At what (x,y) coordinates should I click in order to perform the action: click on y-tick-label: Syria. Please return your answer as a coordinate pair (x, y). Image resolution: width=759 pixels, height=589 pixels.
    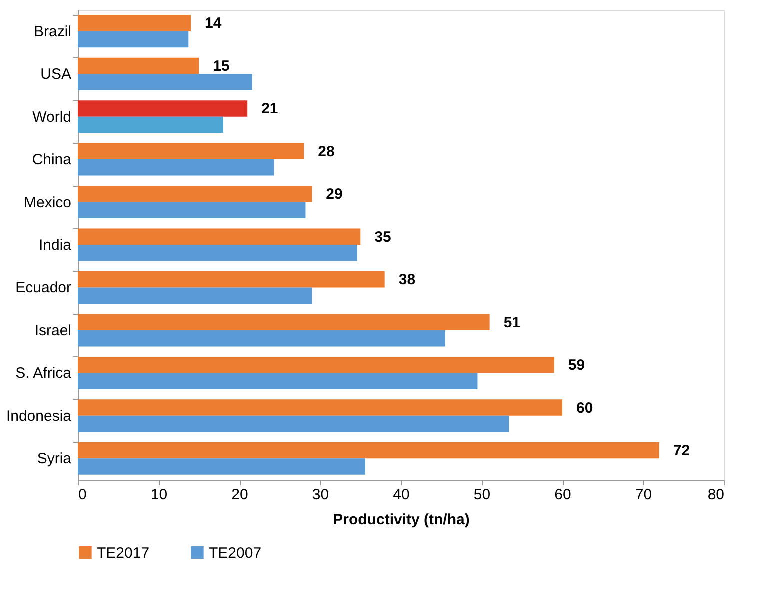
    Looking at the image, I should click on (54, 459).